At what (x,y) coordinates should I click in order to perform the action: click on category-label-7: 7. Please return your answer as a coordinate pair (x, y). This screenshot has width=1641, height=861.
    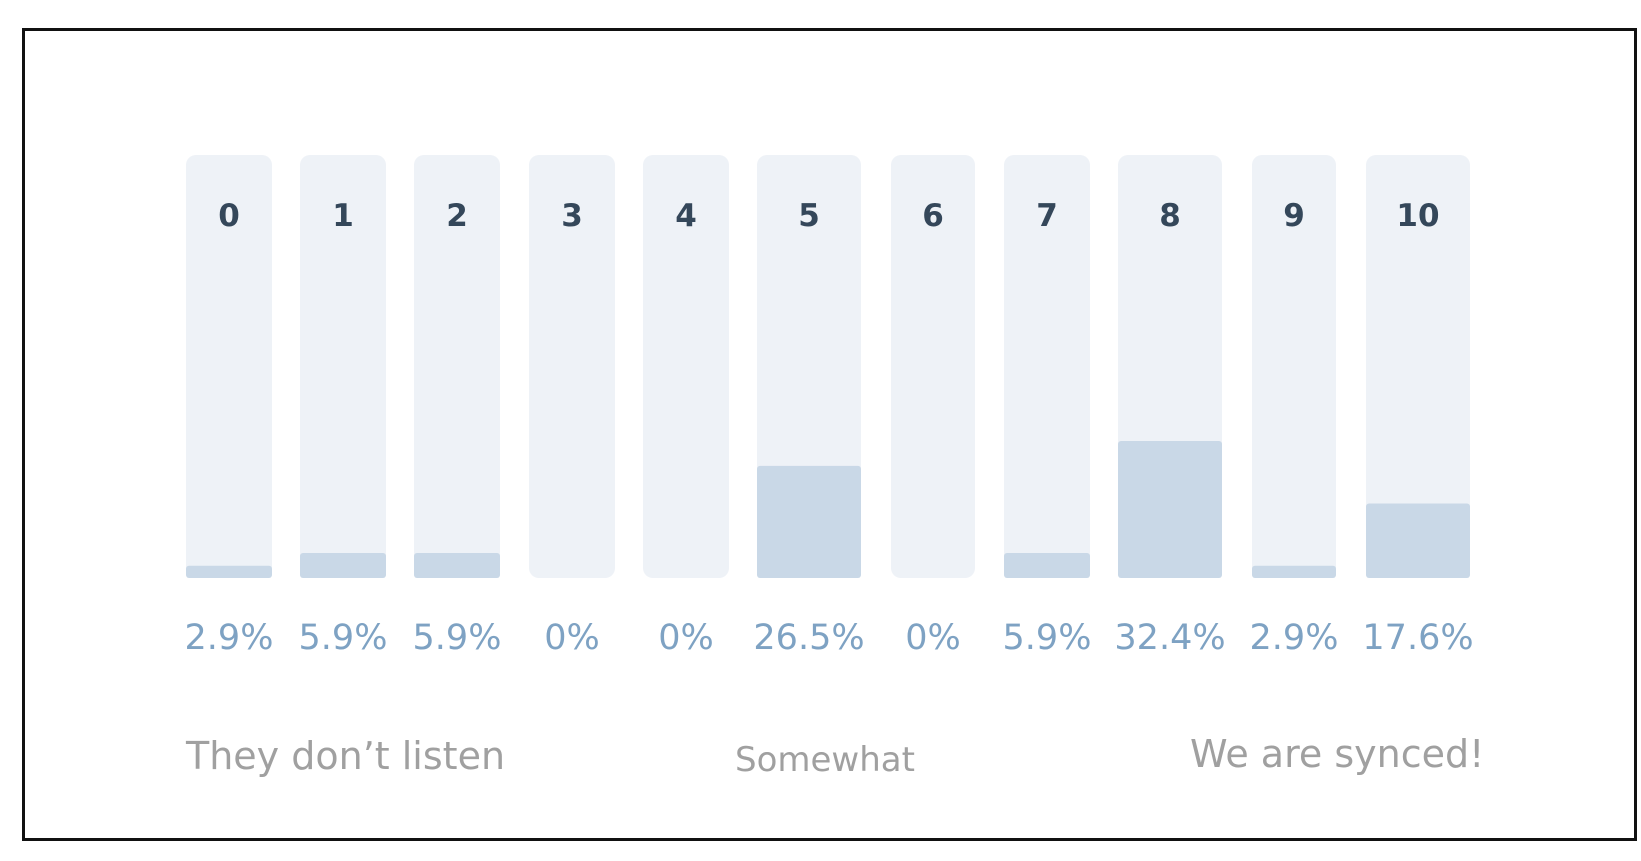
    Looking at the image, I should click on (1047, 216).